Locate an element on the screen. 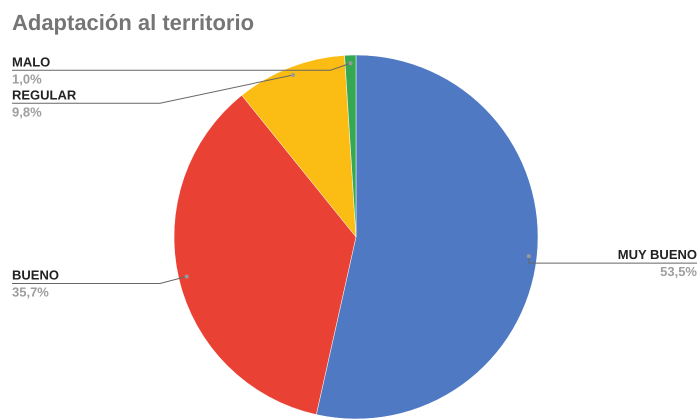  chart-title: Adaptación al territorio is located at coordinates (133, 22).